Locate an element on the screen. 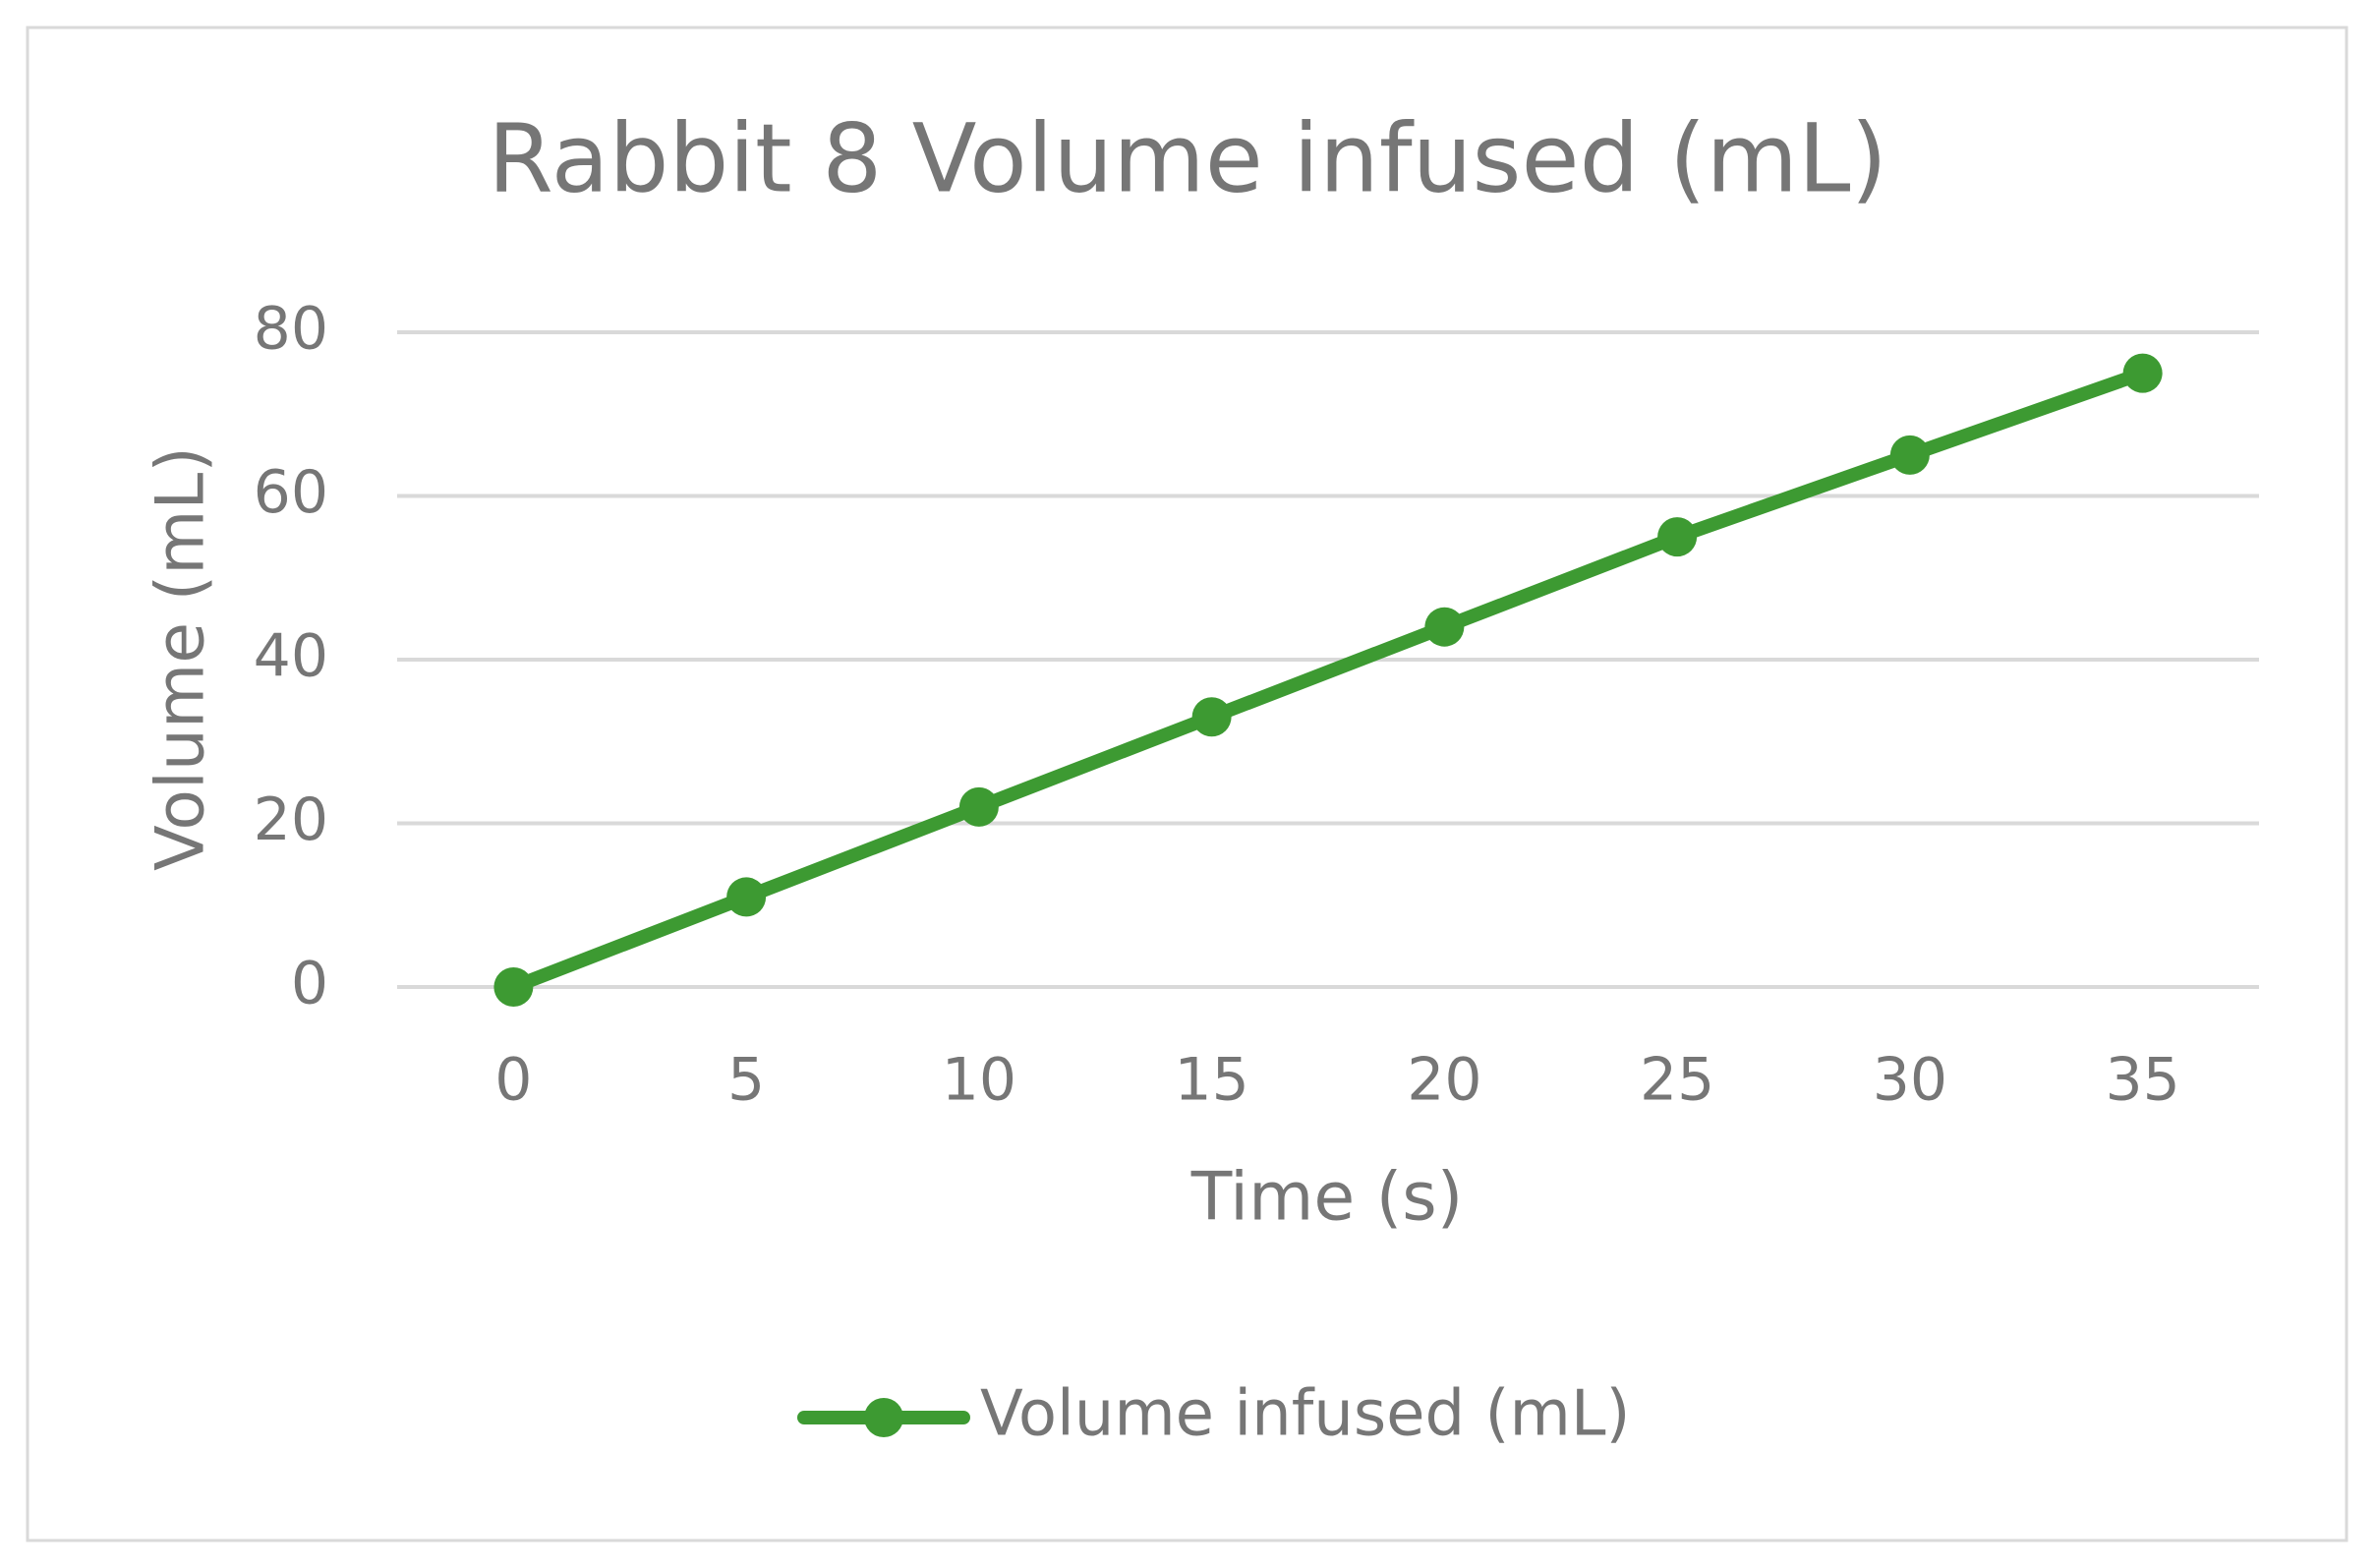  legend-label: Volume infused (mL) is located at coordinates (1305, 1415).